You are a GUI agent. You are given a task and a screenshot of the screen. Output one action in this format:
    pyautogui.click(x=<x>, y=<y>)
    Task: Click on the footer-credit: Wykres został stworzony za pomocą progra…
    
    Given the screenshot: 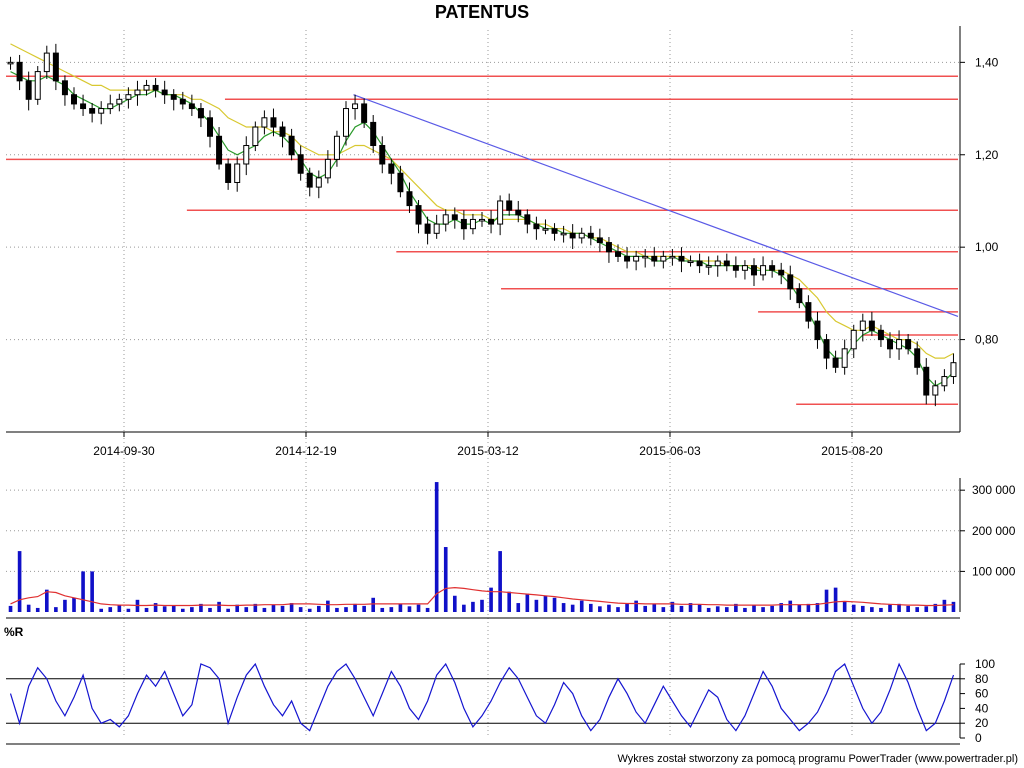 What is the action you would take?
    pyautogui.click(x=817, y=759)
    